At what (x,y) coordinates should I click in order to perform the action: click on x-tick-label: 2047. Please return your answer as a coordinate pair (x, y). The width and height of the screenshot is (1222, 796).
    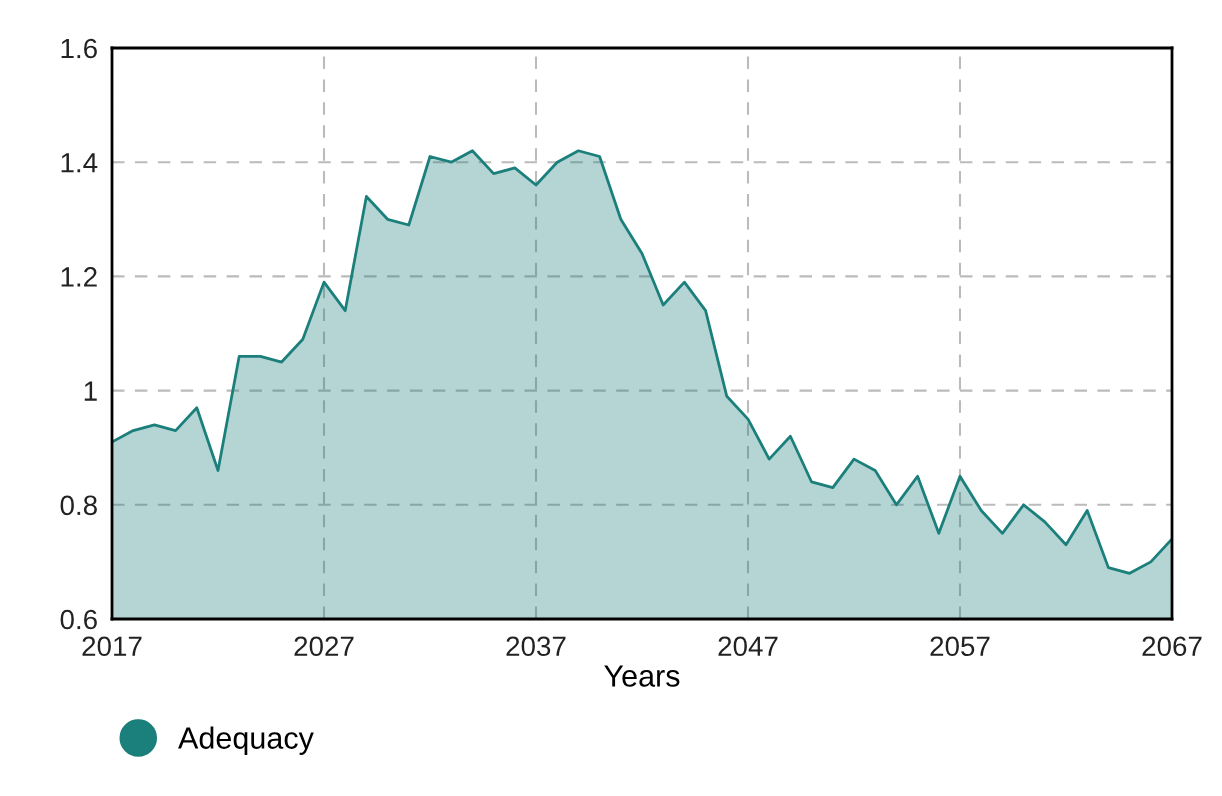
    Looking at the image, I should click on (748, 646).